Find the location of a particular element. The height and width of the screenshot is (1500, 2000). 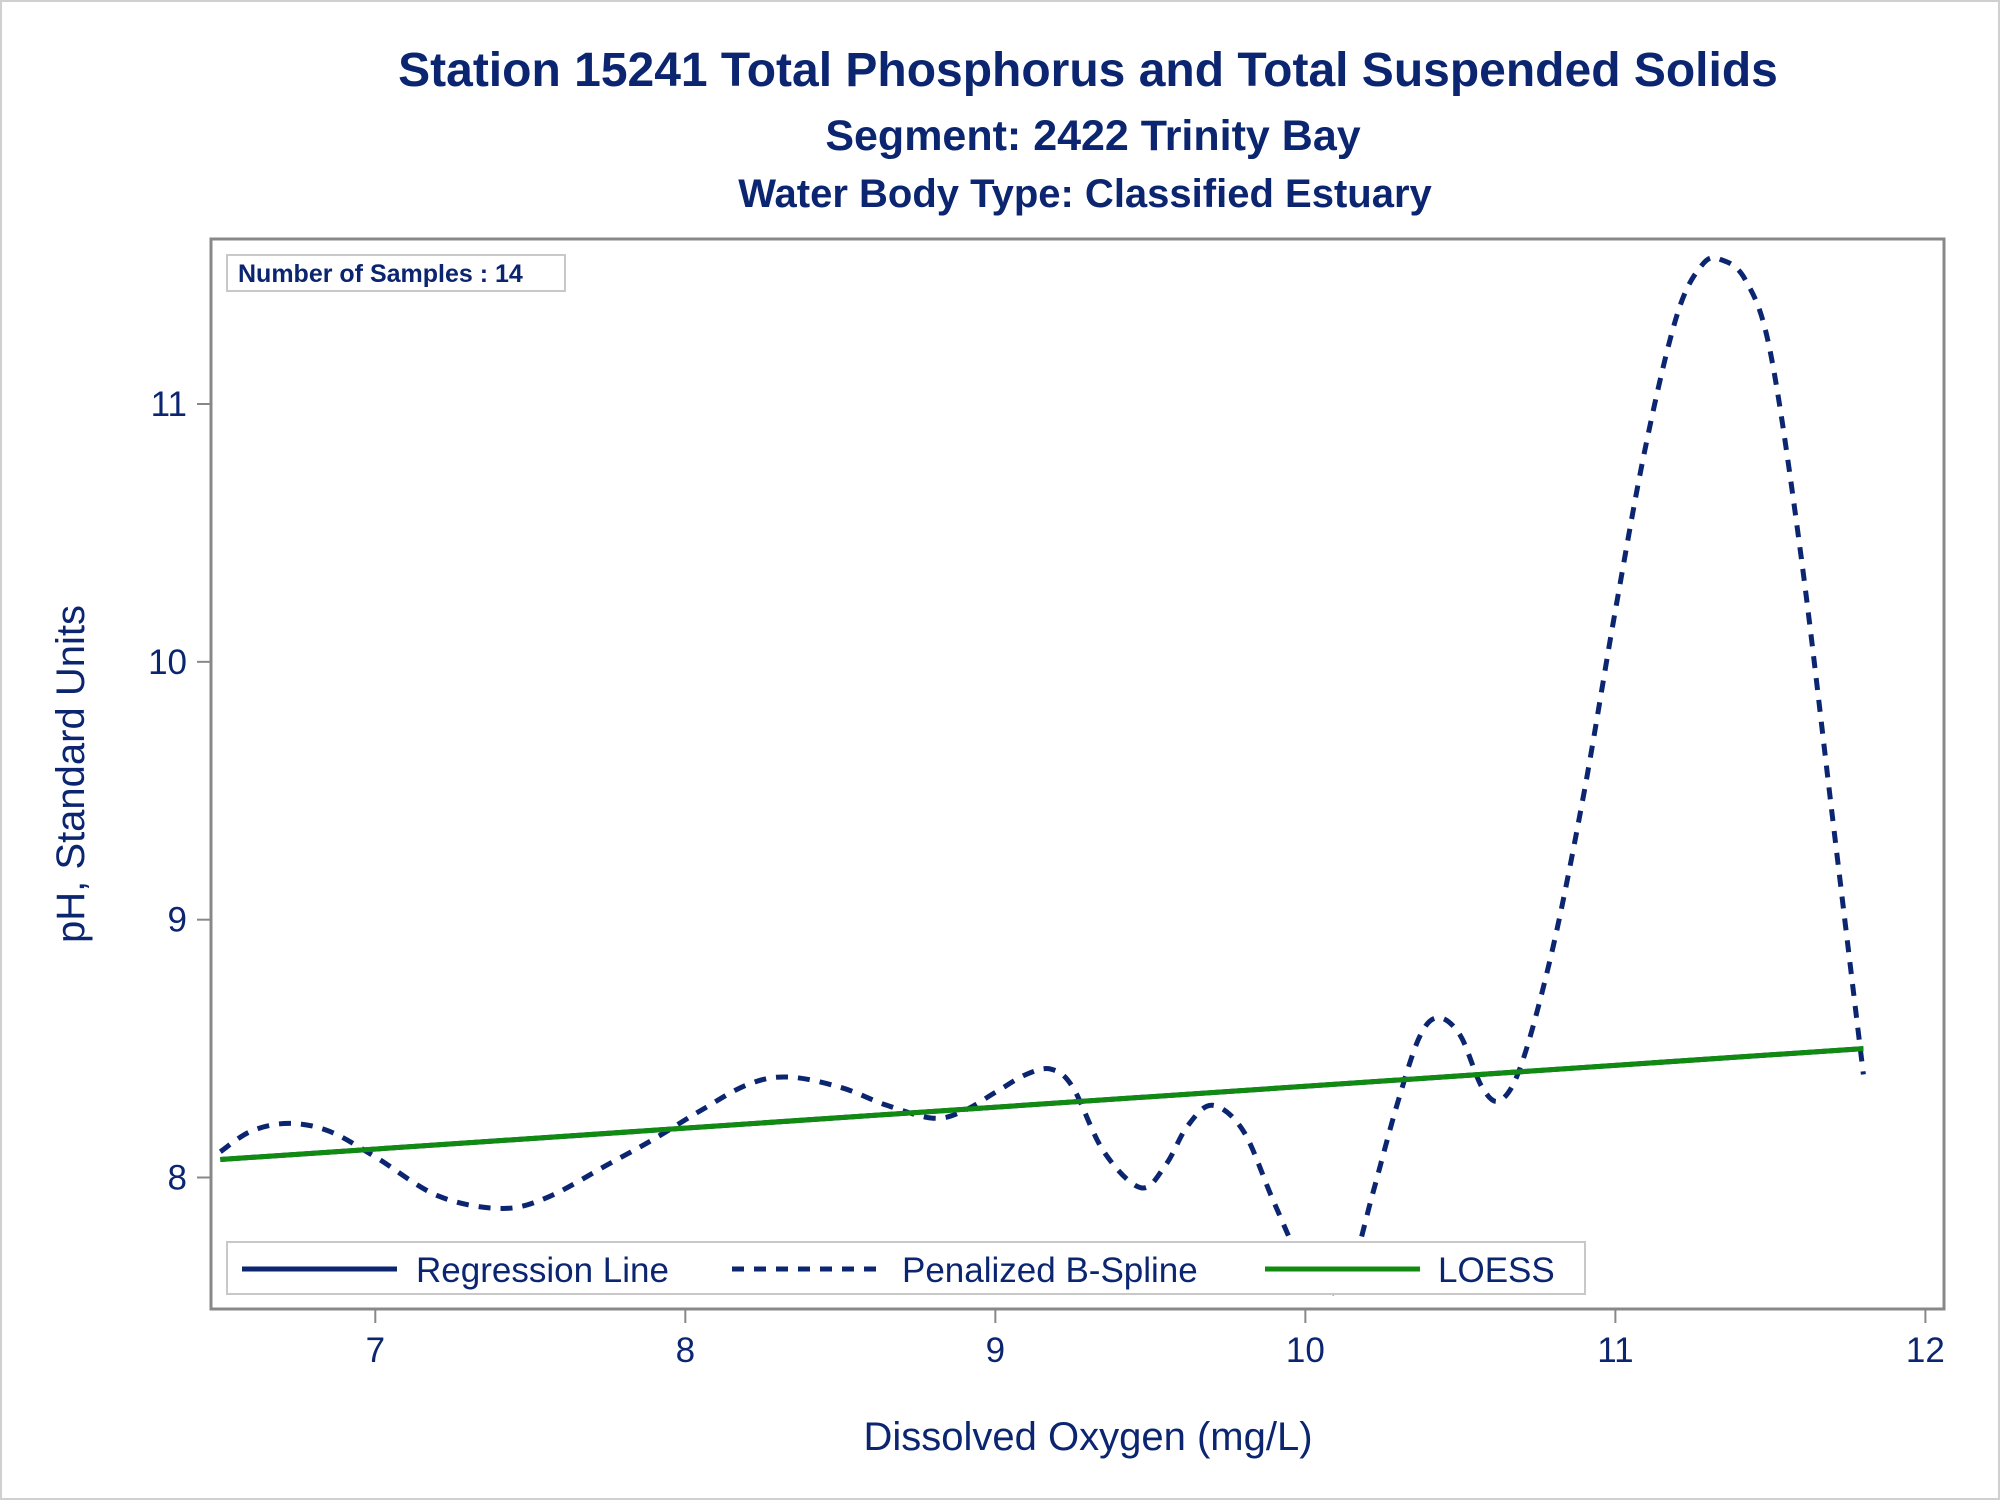

samples-annotation: Number of Samples : 14 is located at coordinates (380, 274).